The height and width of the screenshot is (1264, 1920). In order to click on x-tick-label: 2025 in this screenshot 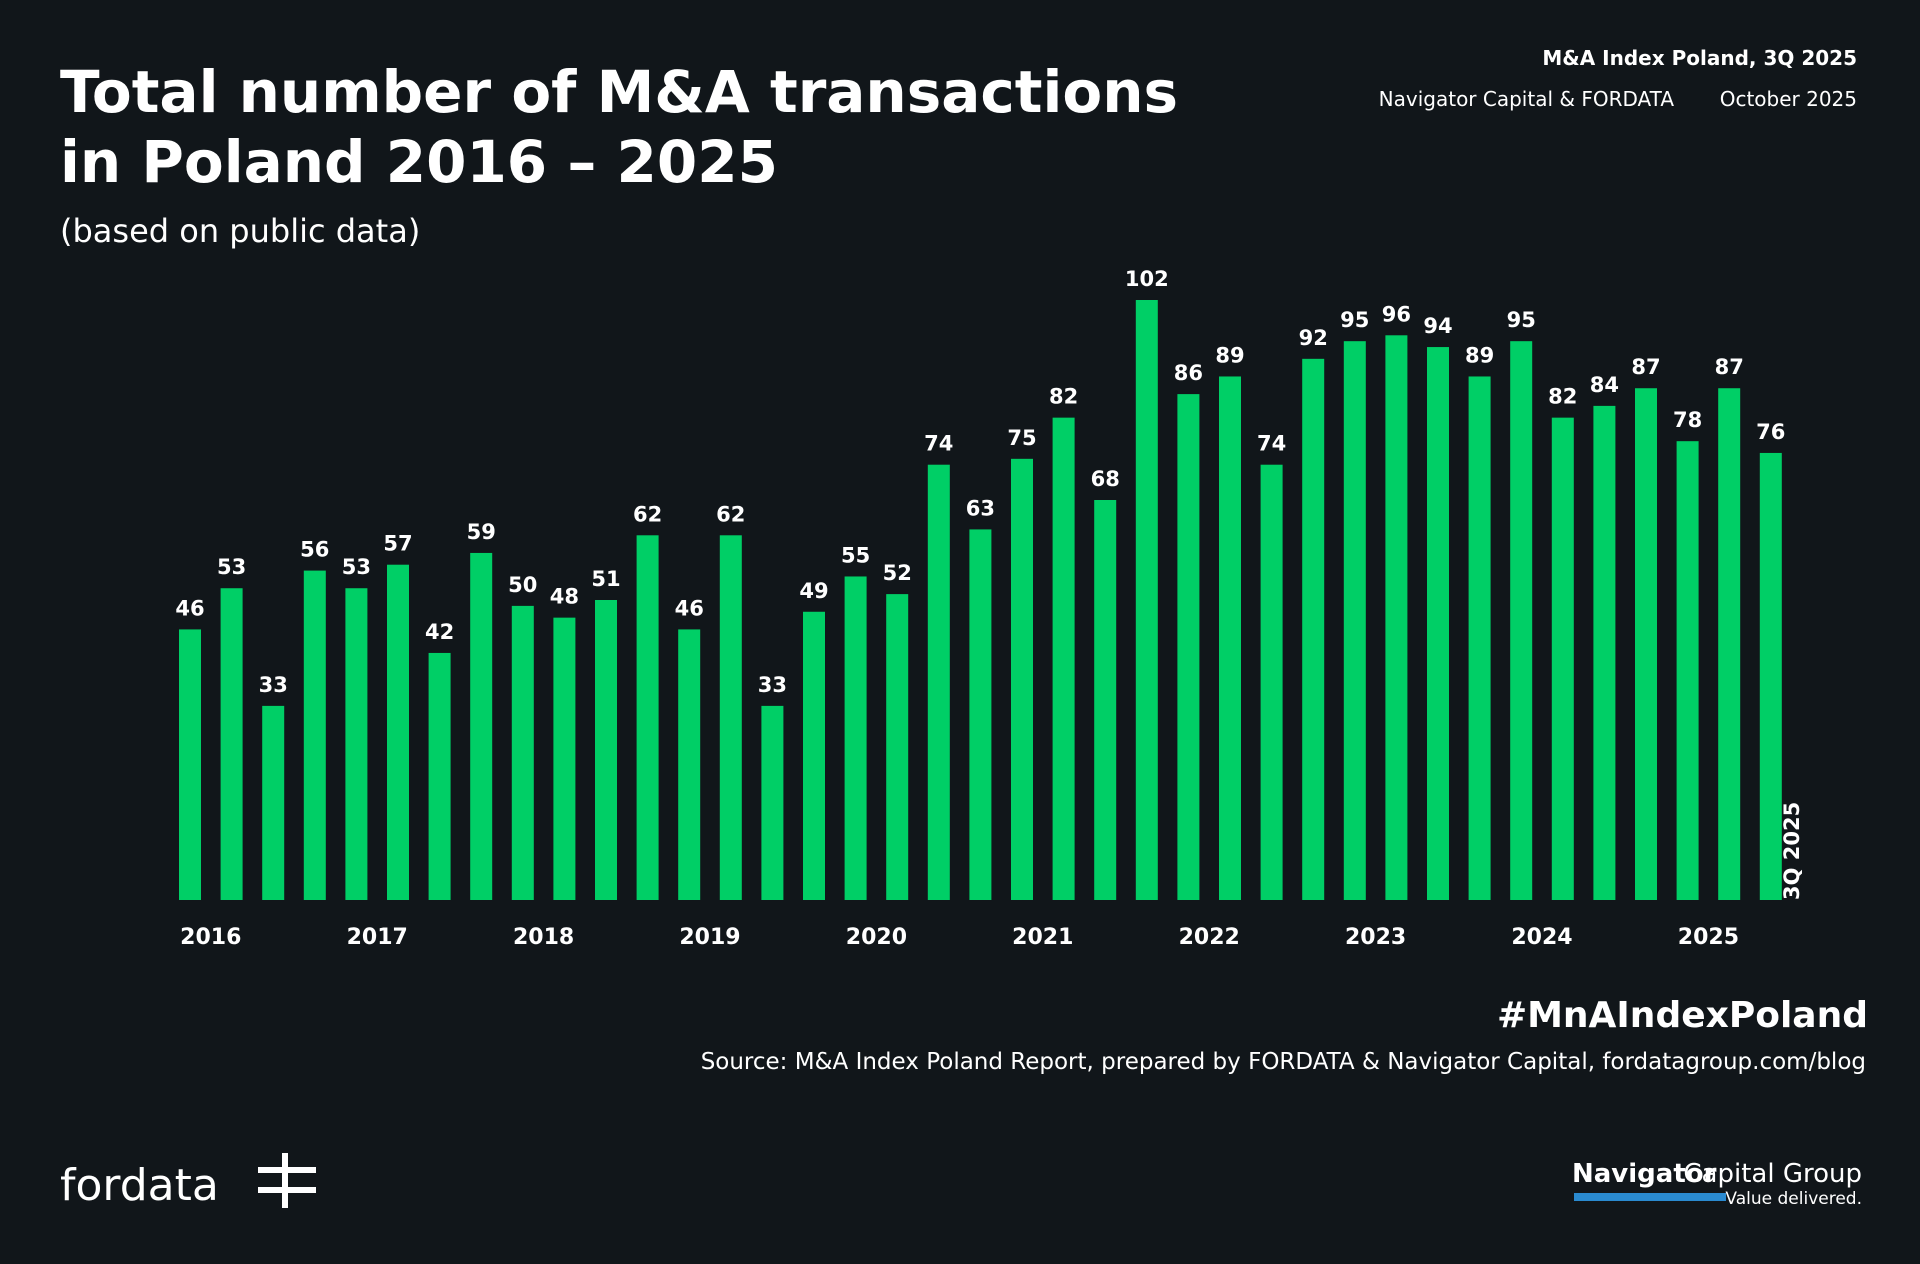, I will do `click(1708, 937)`.